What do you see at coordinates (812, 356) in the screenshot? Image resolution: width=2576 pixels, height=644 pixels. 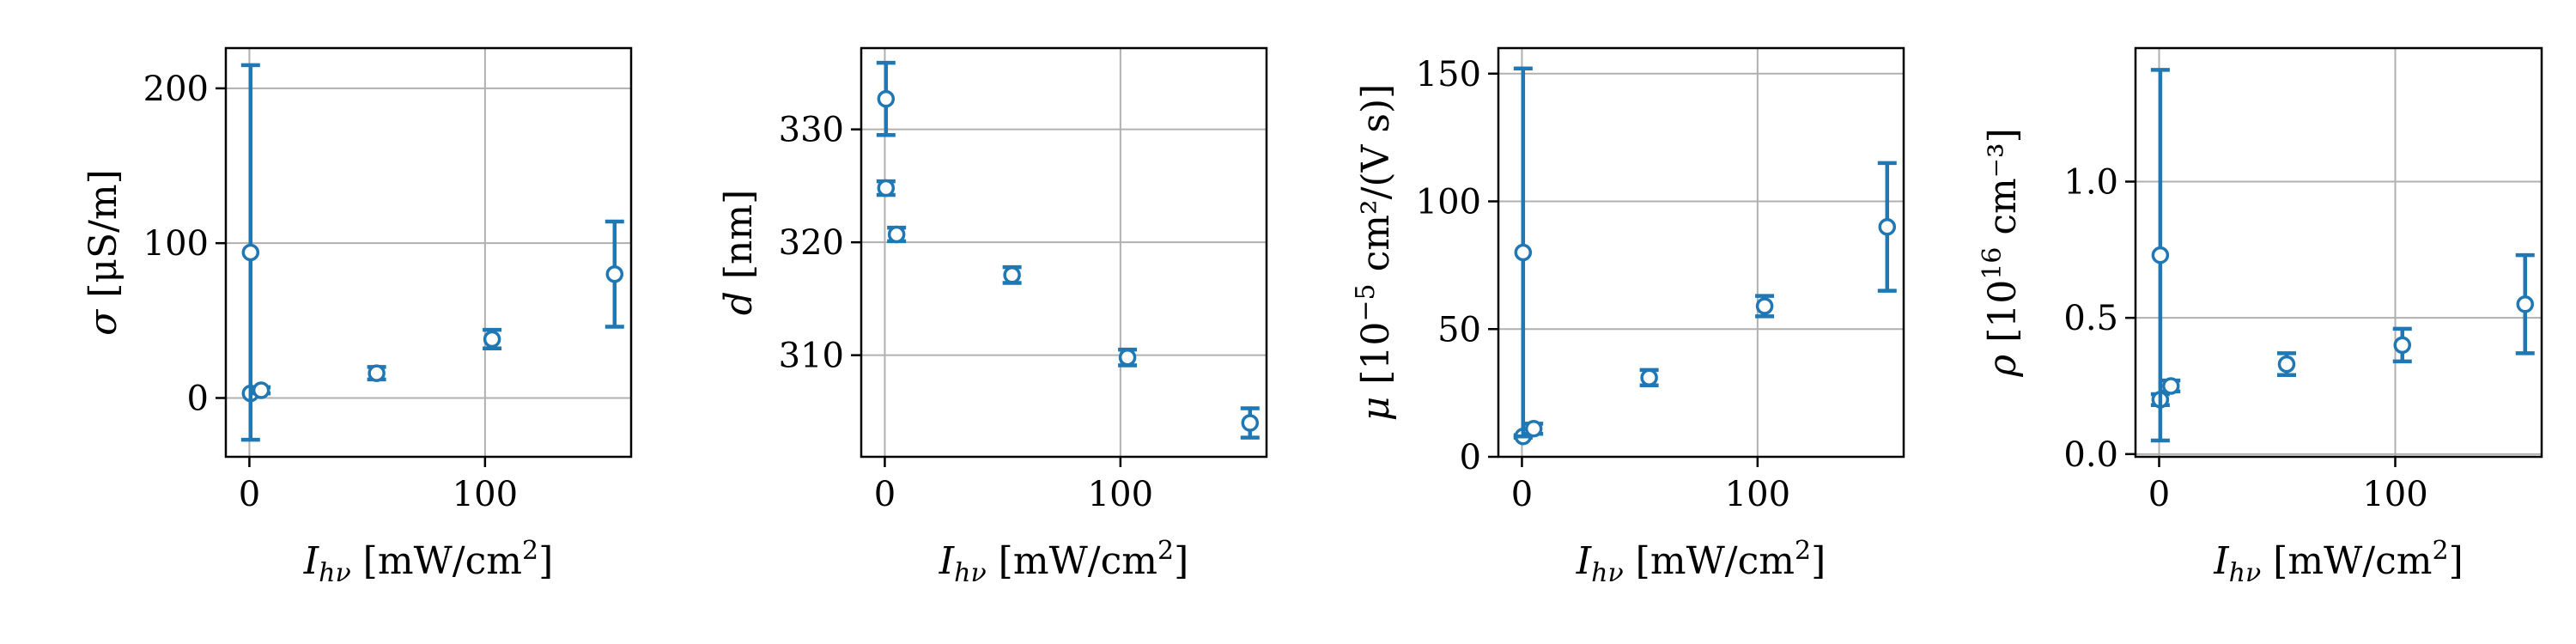 I see `y-tick-label: 310` at bounding box center [812, 356].